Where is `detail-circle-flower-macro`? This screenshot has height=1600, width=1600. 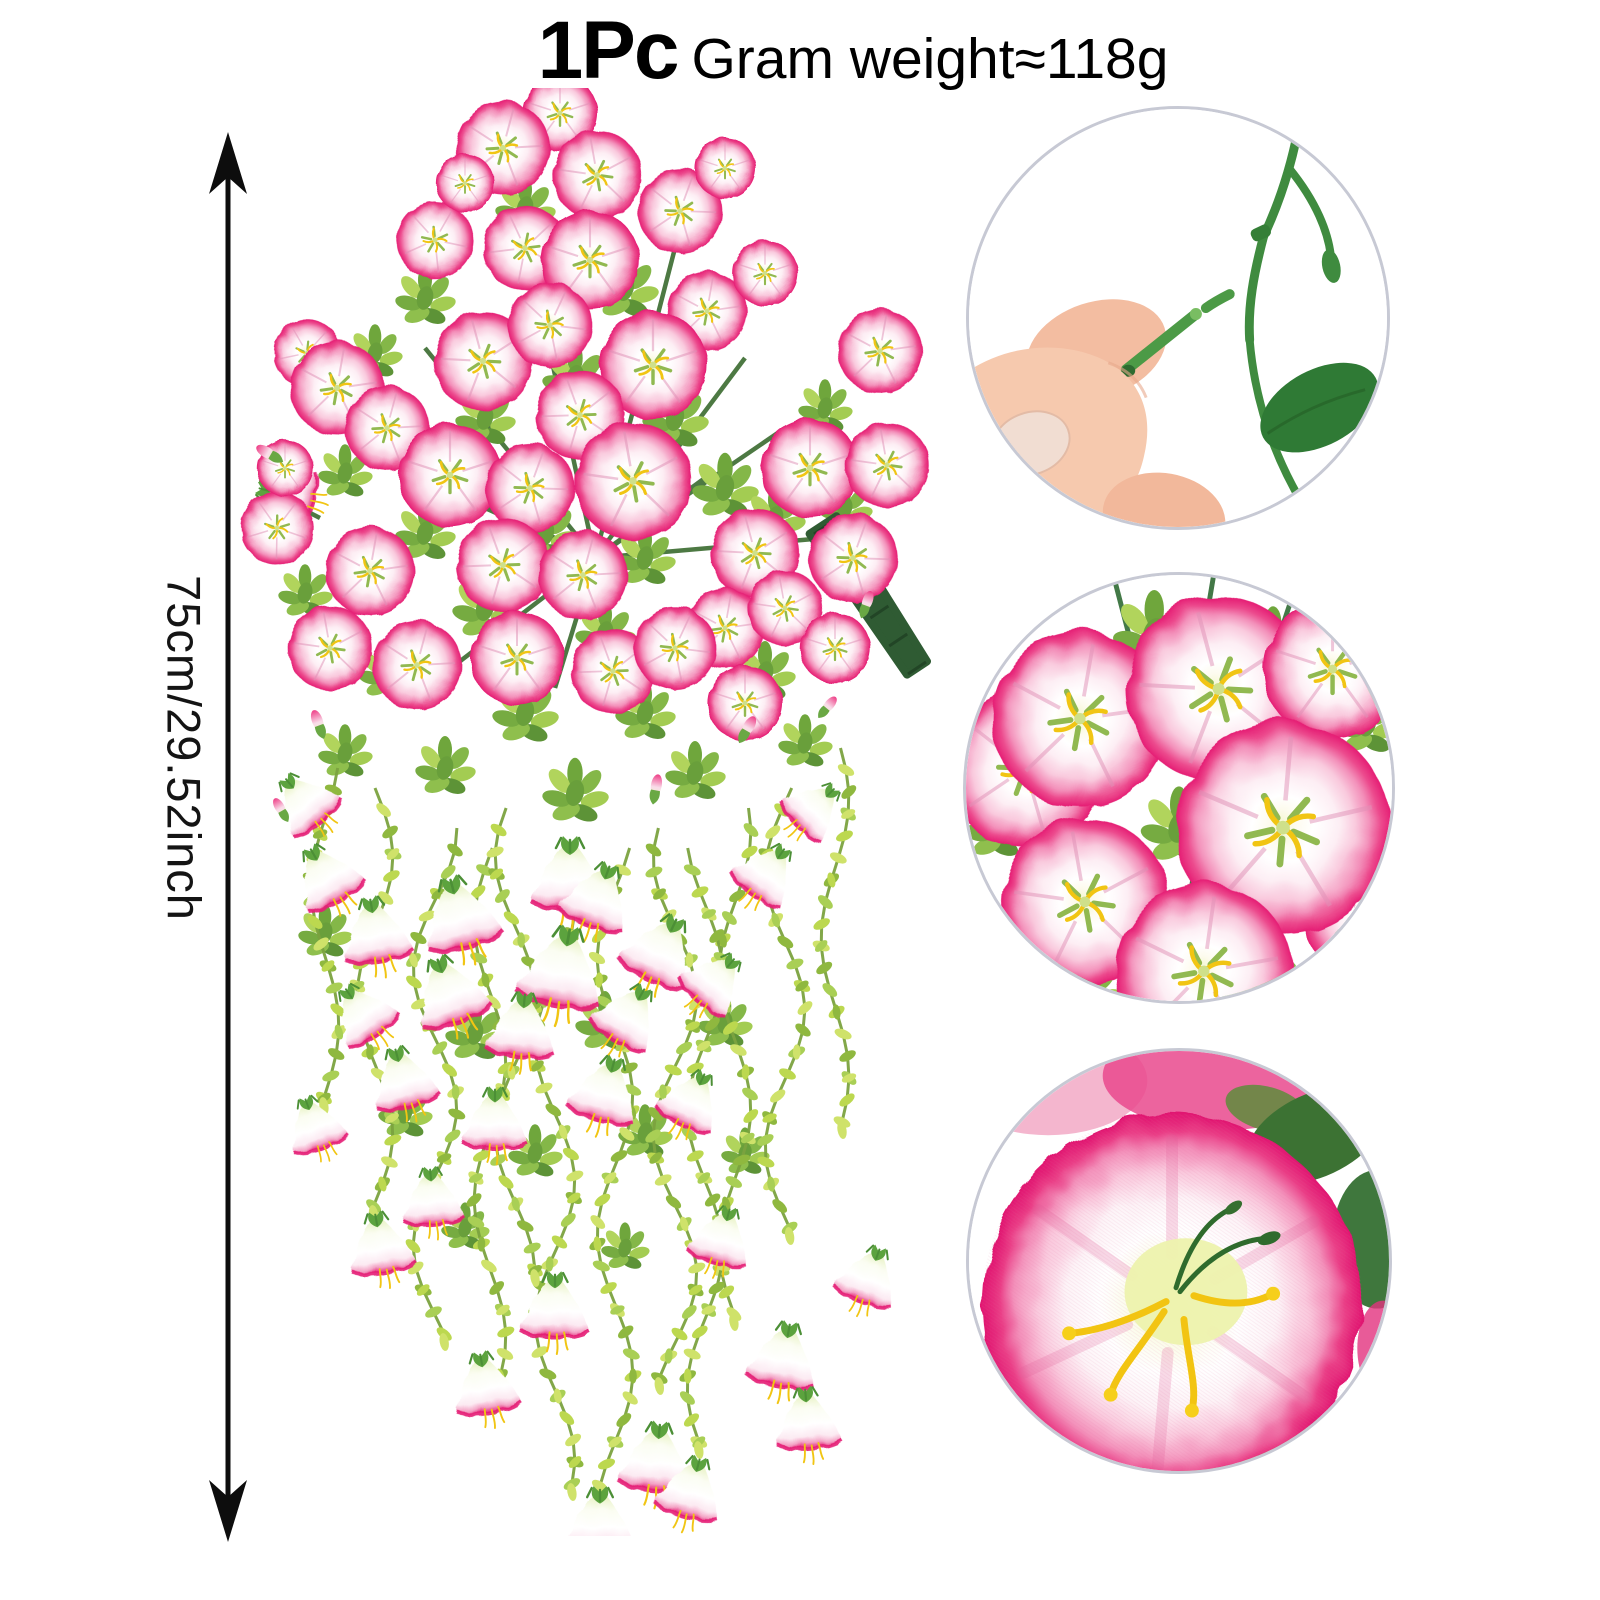
detail-circle-flower-macro is located at coordinates (1179, 1261).